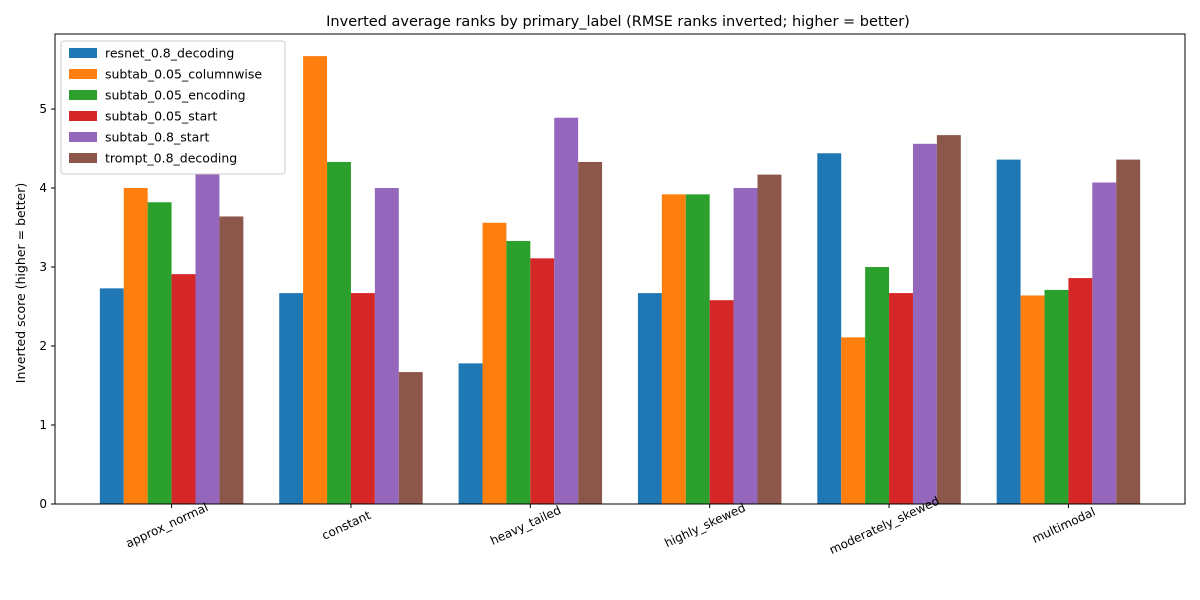 This screenshot has height=600, width=1200. I want to click on x-tick-label: constant, so click(346, 525).